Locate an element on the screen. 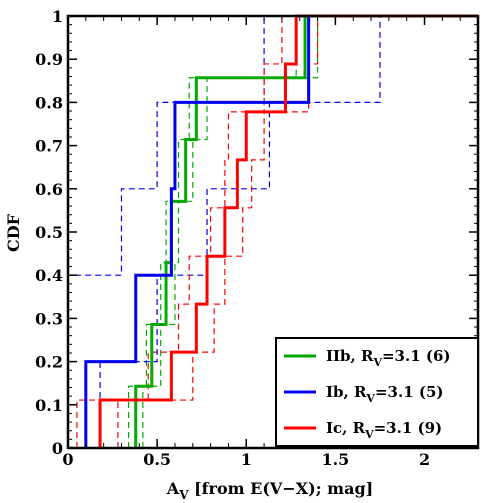 This screenshot has height=503, width=491. x-tick-label: 1.5 is located at coordinates (335, 459).